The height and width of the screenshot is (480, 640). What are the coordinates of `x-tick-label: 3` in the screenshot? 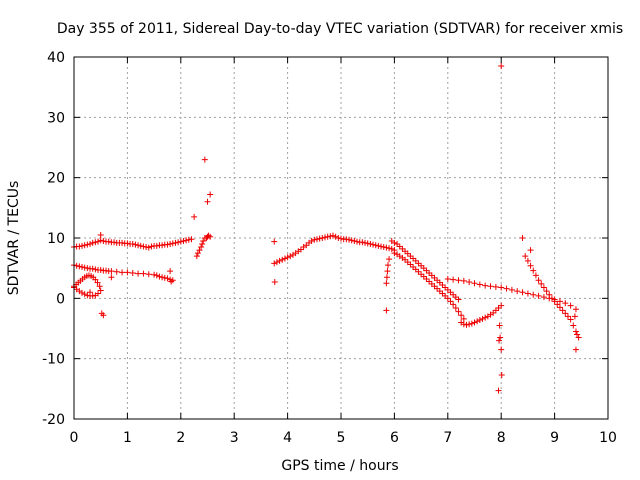 It's located at (234, 438).